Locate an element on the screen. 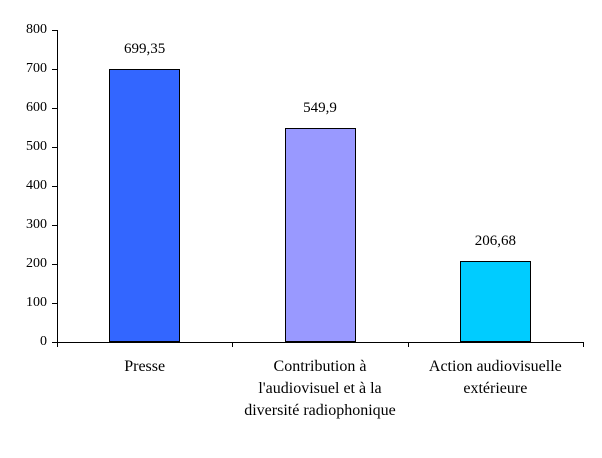  y-axis-tick-label: 100 is located at coordinates (36, 302).